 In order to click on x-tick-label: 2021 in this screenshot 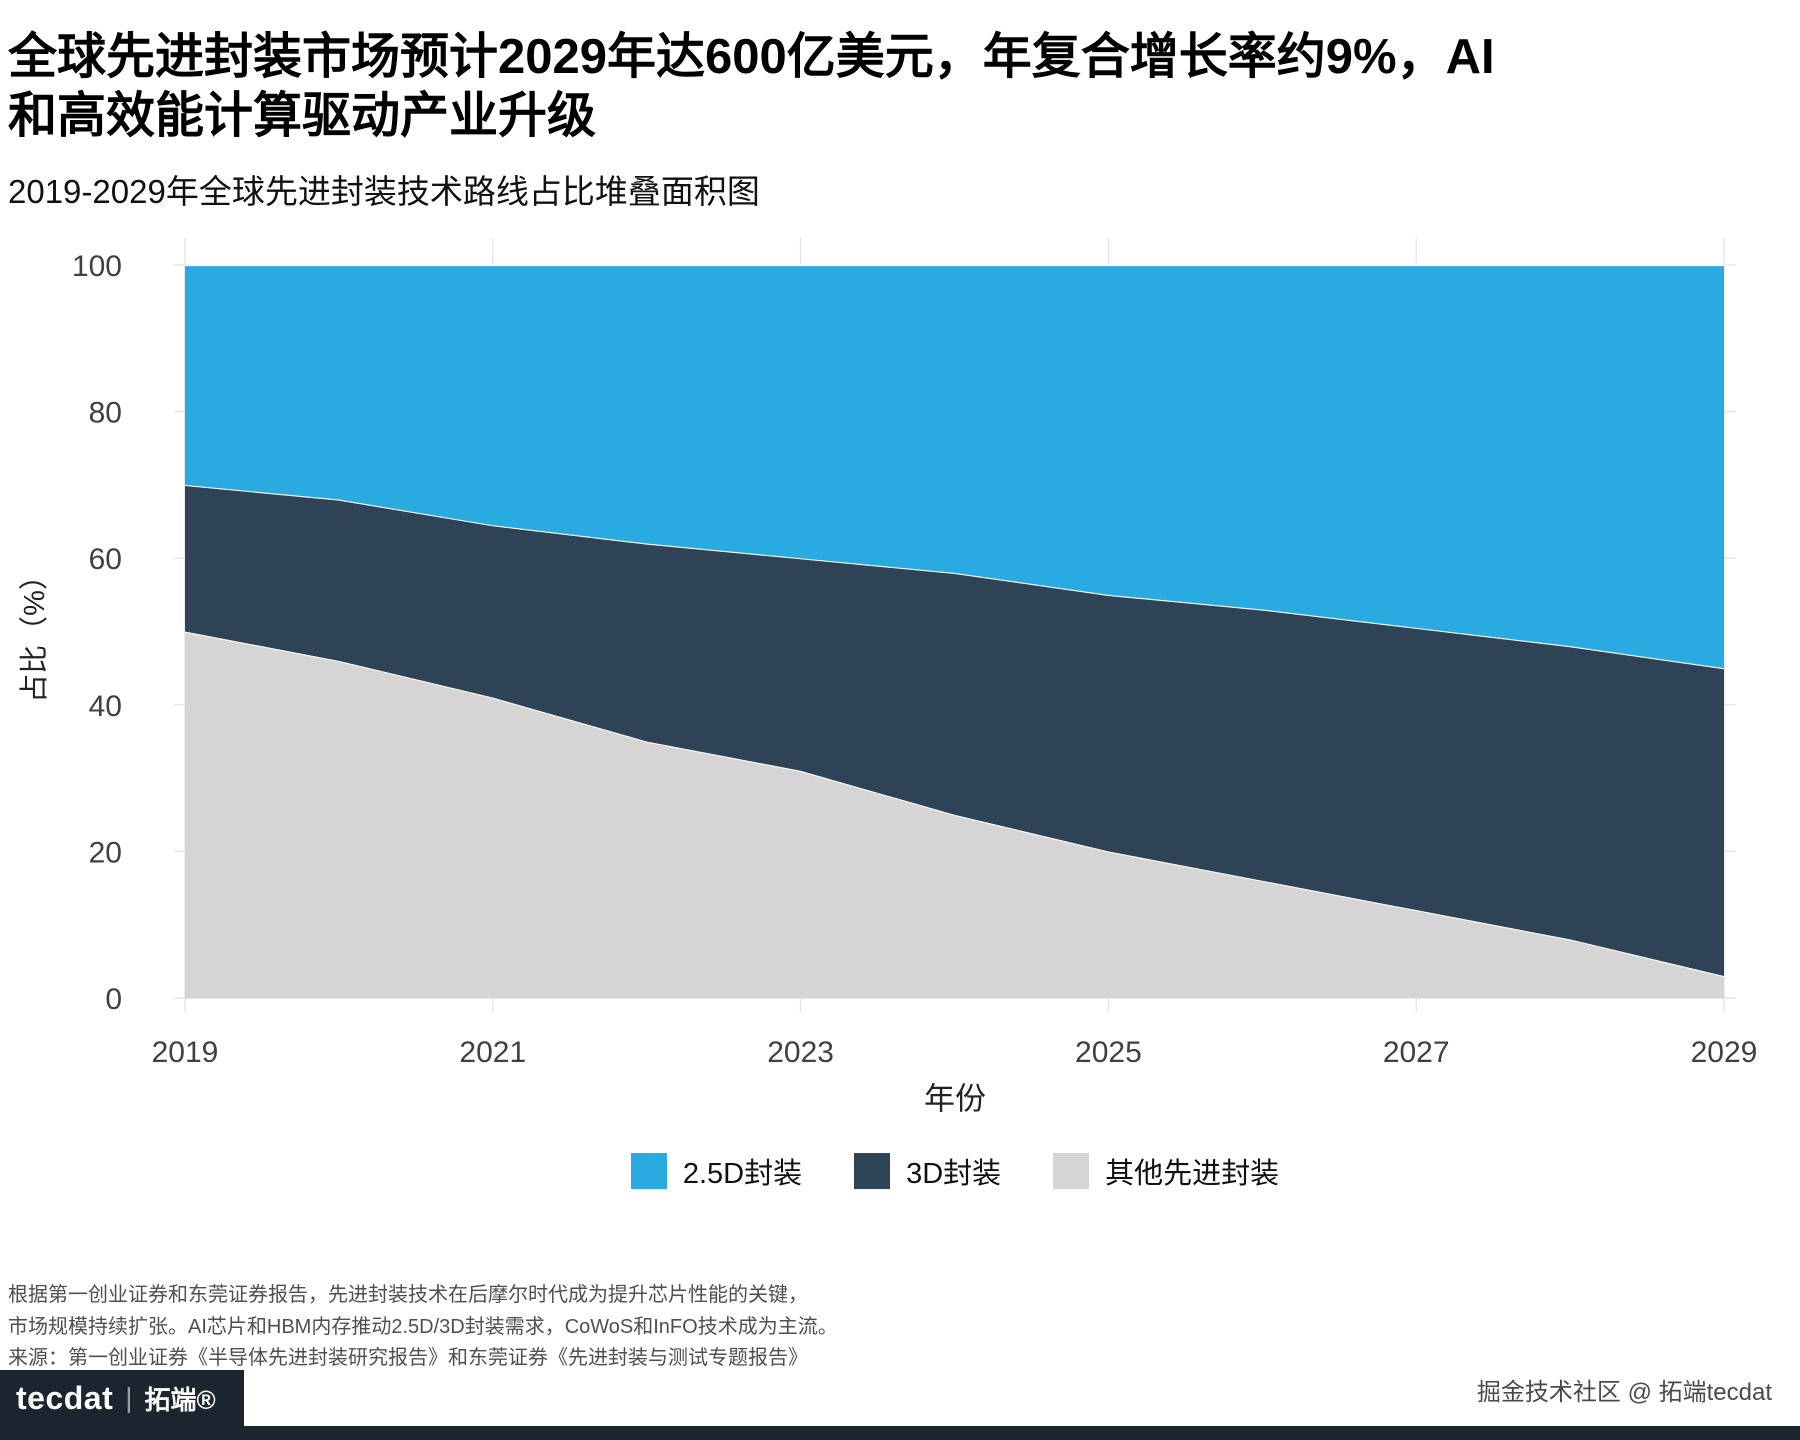, I will do `click(492, 1052)`.